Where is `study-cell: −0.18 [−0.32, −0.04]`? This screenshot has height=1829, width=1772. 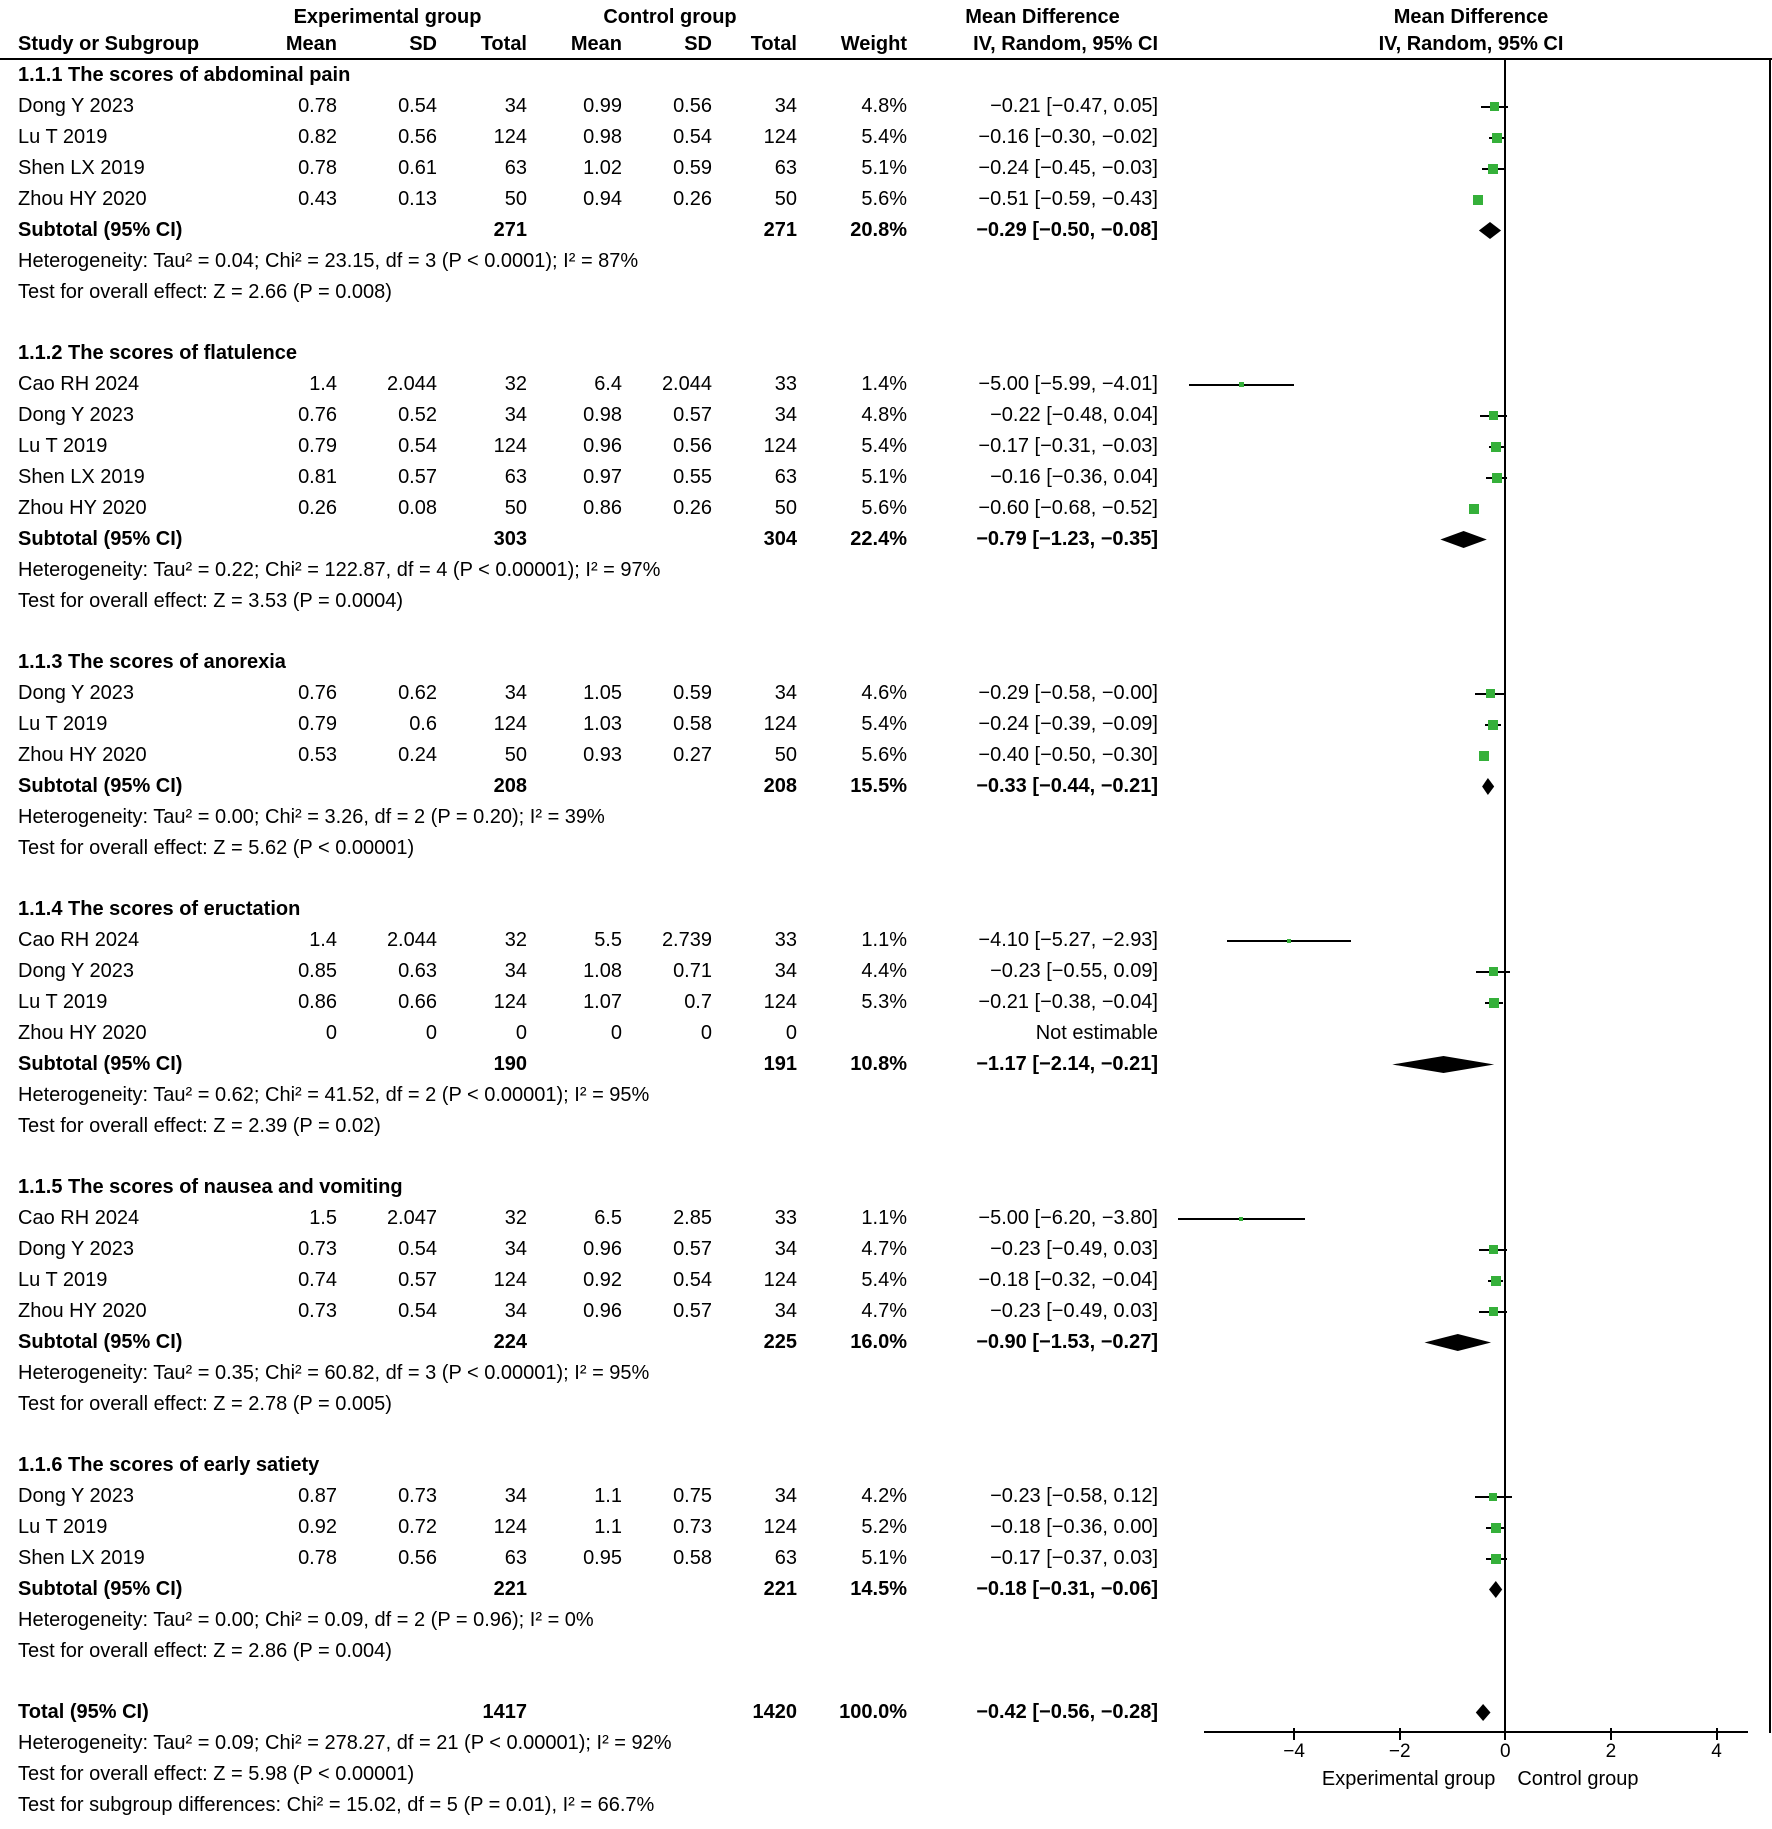
study-cell: −0.18 [−0.32, −0.04] is located at coordinates (1068, 1280).